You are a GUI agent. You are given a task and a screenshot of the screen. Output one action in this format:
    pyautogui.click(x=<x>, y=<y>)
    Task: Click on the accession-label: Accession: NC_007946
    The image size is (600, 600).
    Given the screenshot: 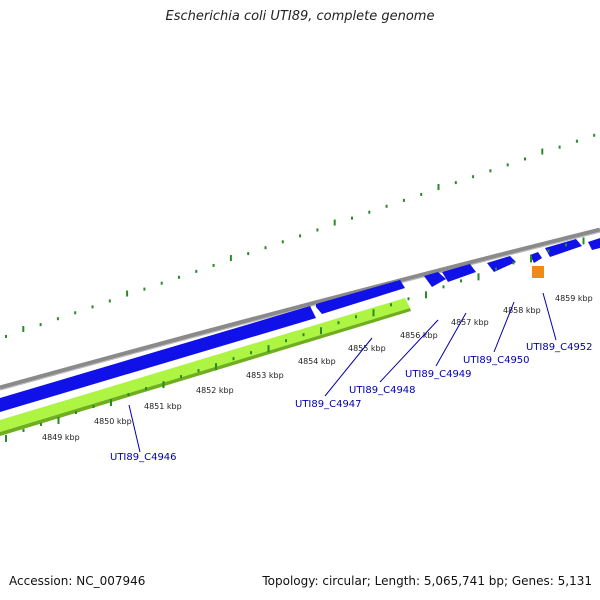 What is the action you would take?
    pyautogui.click(x=77, y=581)
    